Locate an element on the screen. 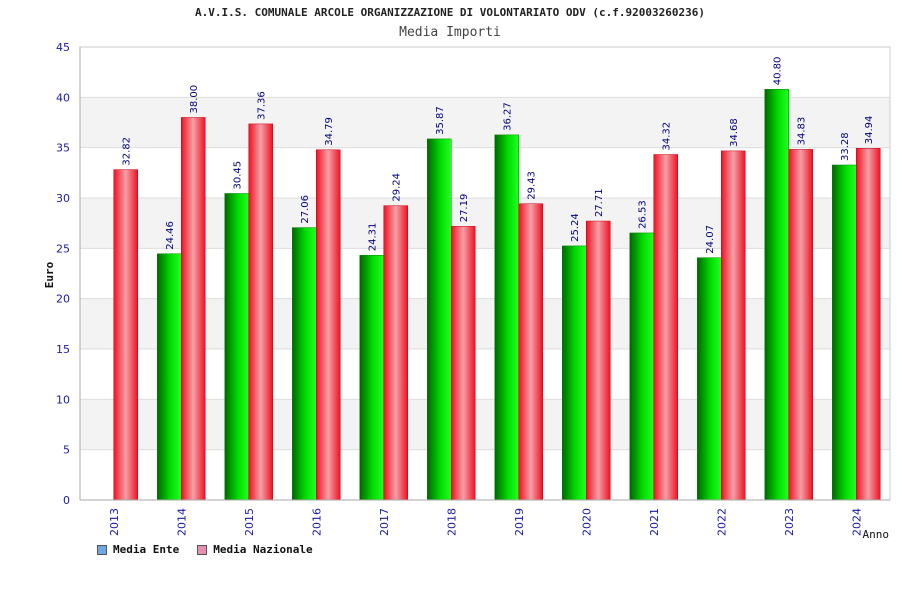 The image size is (900, 600). y-tick-label: 30 is located at coordinates (63, 198).